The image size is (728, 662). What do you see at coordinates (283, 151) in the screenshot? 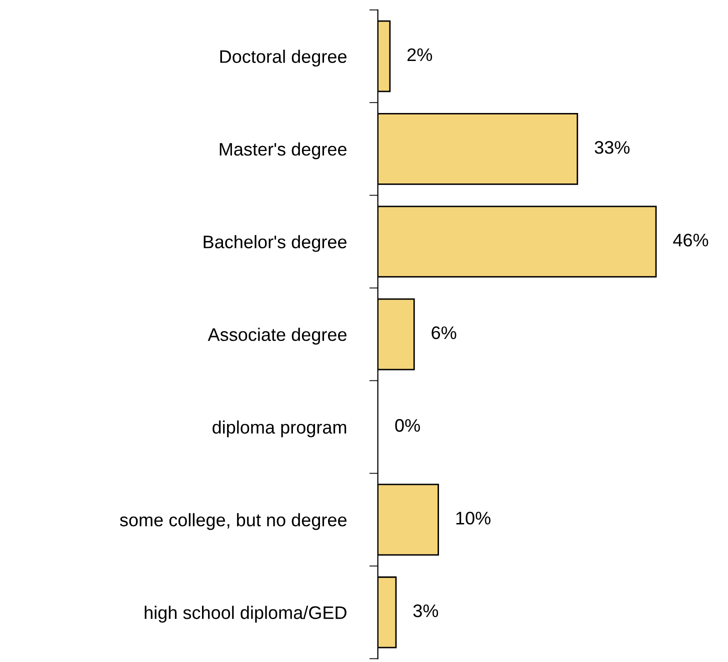
I see `y-tick-label: Master's degree` at bounding box center [283, 151].